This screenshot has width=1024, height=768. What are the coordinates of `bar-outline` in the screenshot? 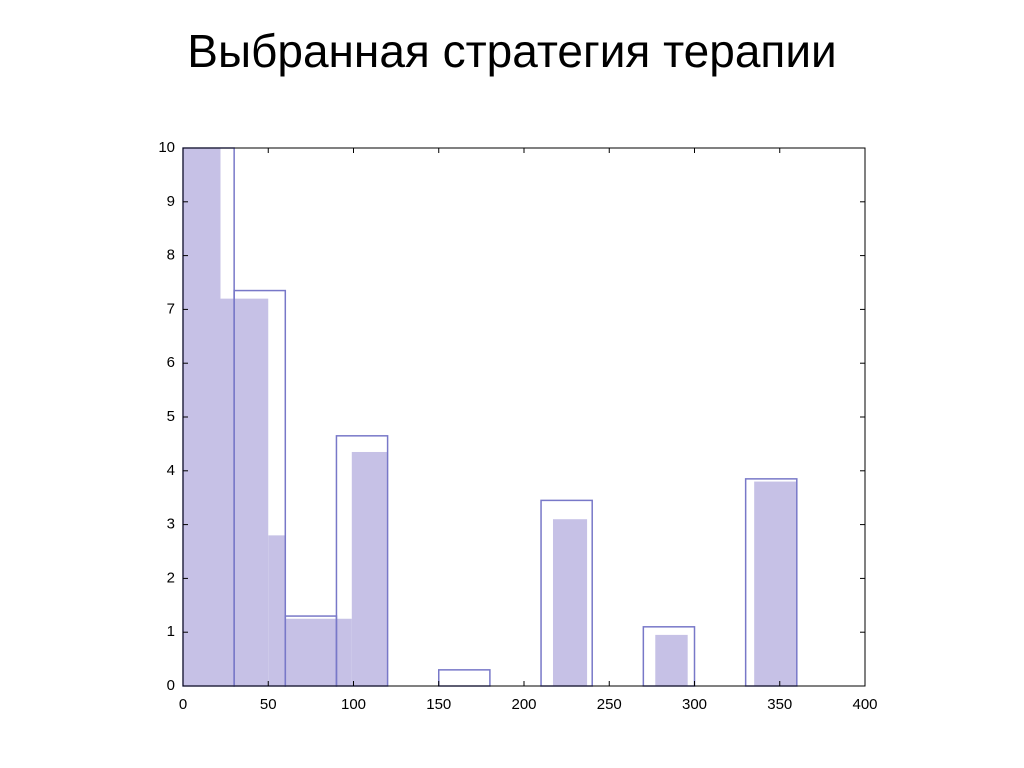 It's located at (464, 678).